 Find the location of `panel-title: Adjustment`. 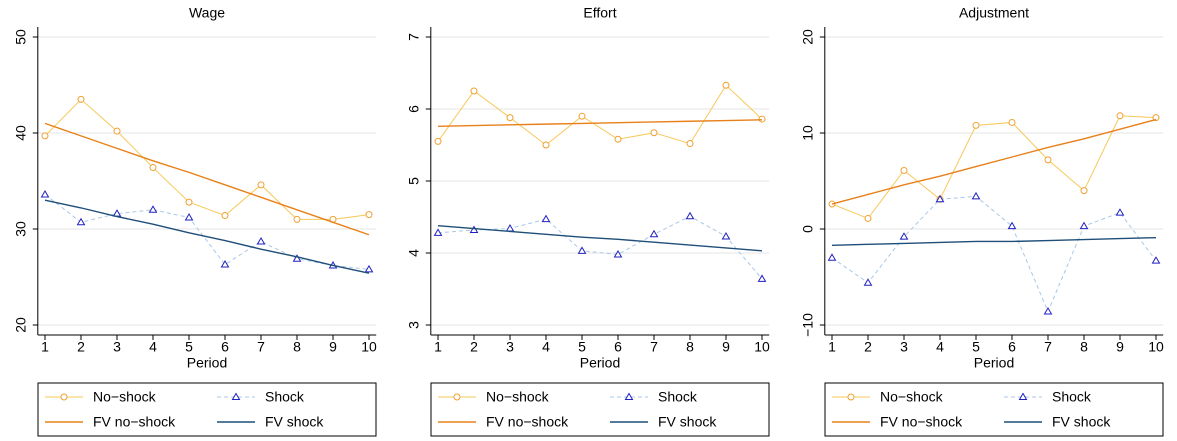

panel-title: Adjustment is located at coordinates (994, 13).